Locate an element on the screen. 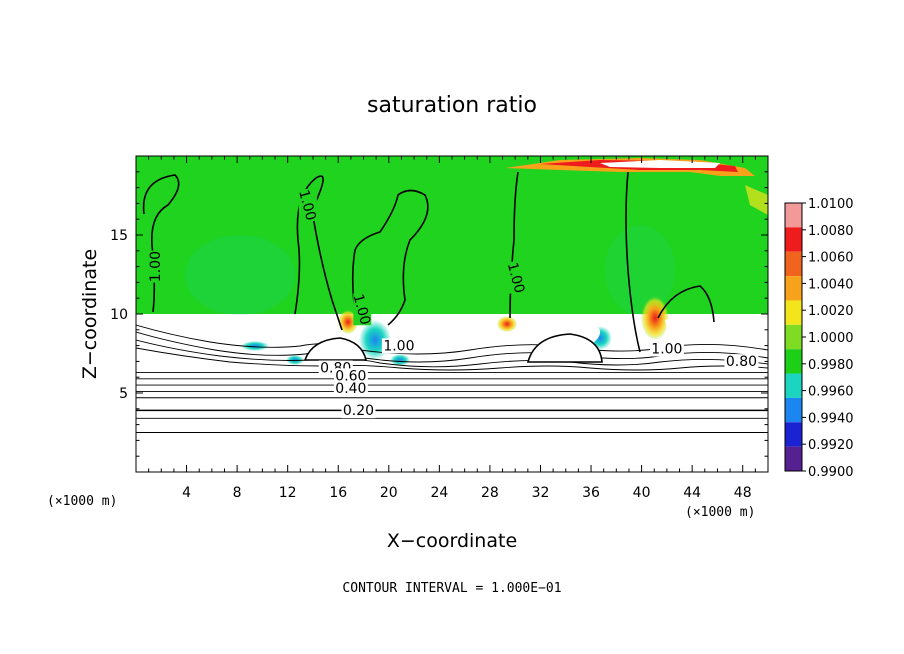  x-tick-label: 16 is located at coordinates (338, 493).